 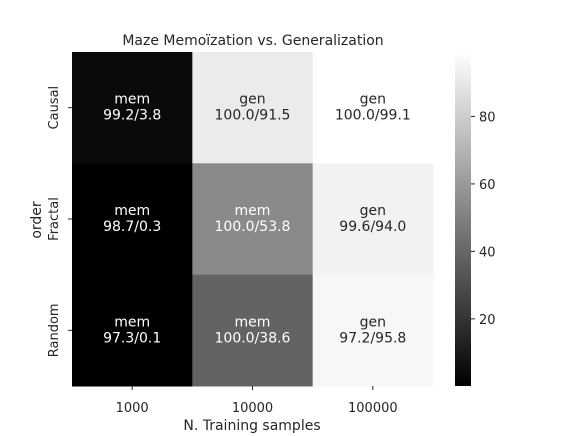 I want to click on y-axis-label: order, so click(x=37, y=220).